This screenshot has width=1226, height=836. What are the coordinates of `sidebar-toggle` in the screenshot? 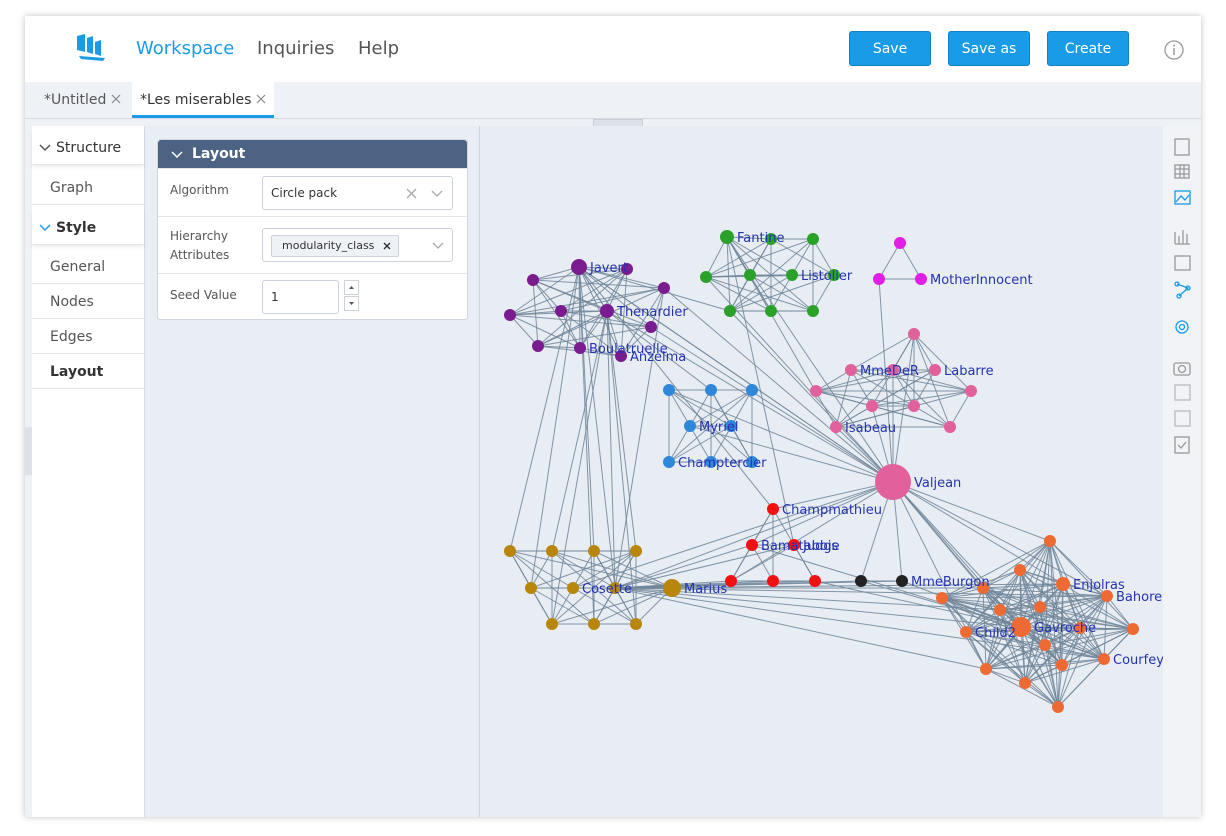 It's located at (28, 451).